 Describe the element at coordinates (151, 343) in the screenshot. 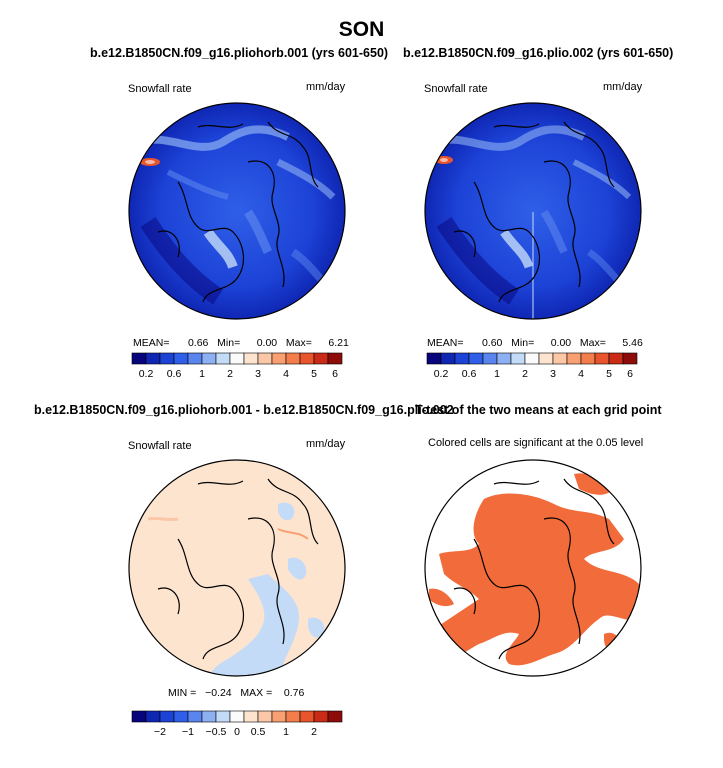

I see `panel-1-mean-label: MEAN=` at that location.